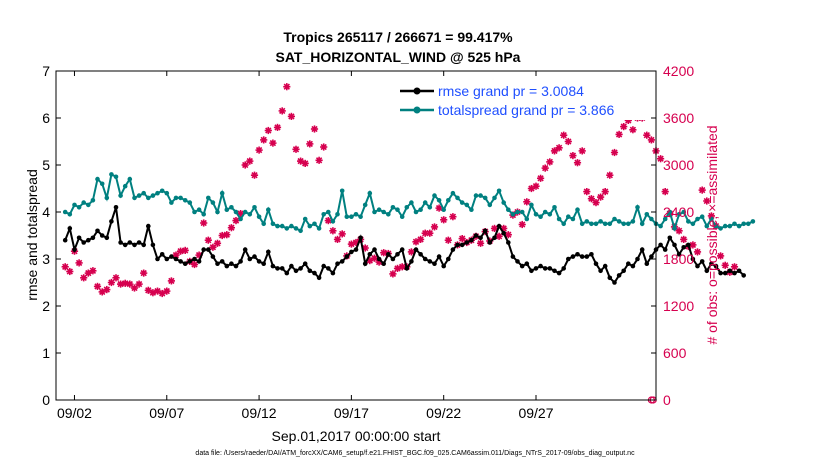  Describe the element at coordinates (511, 91) in the screenshot. I see `legend-rmse-label: rmse grand pr = 3.0084` at that location.